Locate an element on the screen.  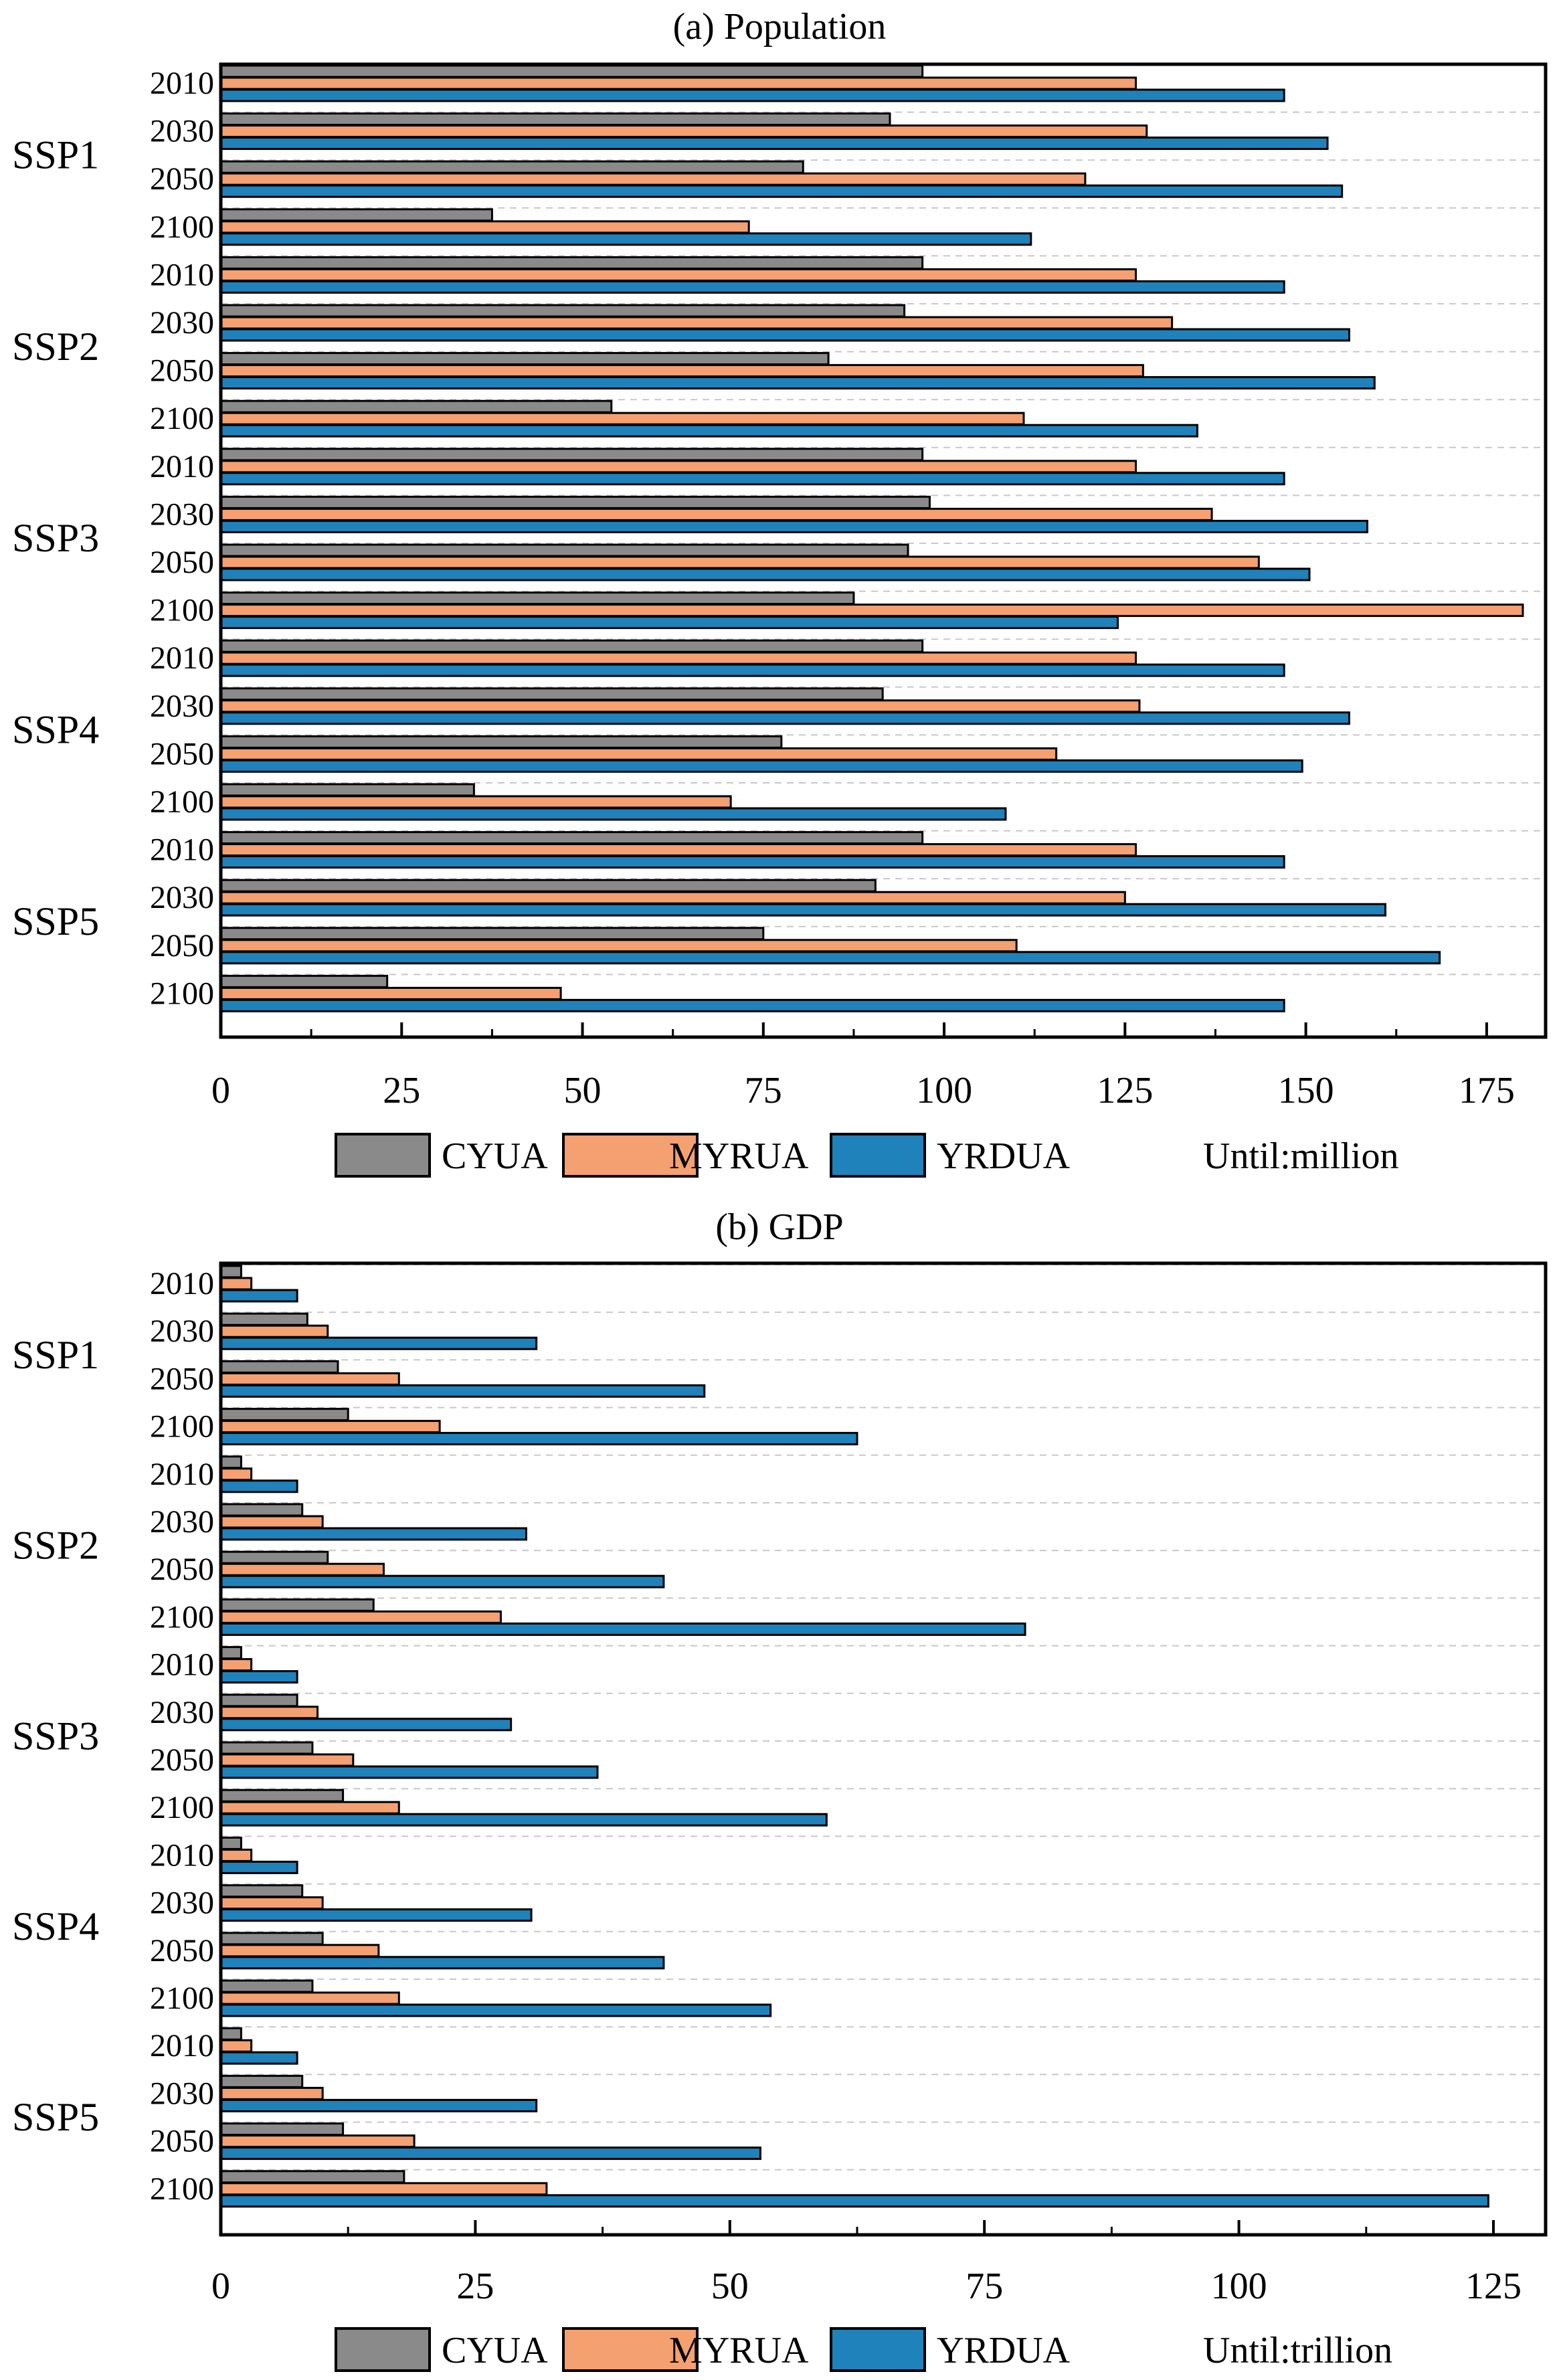
population-x-tick-labels: 0 25 50 75 100 125 150 175 is located at coordinates (863, 1090).